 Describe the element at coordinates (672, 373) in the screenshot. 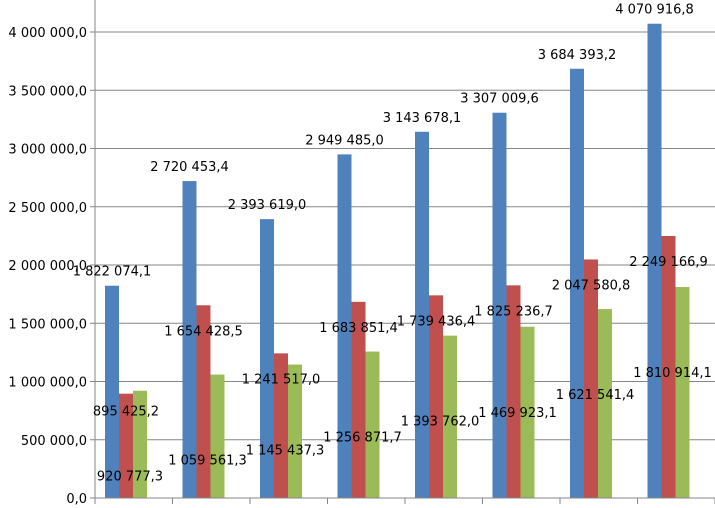

I see `data-label: 1 810 914,1` at that location.